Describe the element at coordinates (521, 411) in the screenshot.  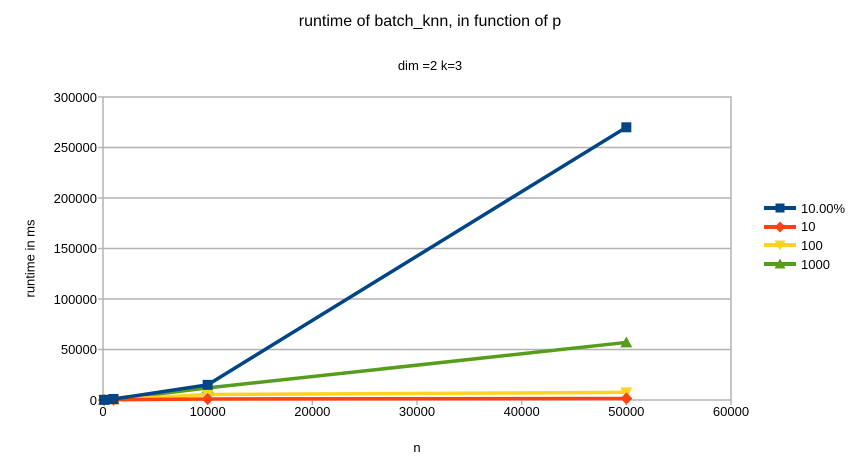
I see `x-tick-label: 40000` at that location.